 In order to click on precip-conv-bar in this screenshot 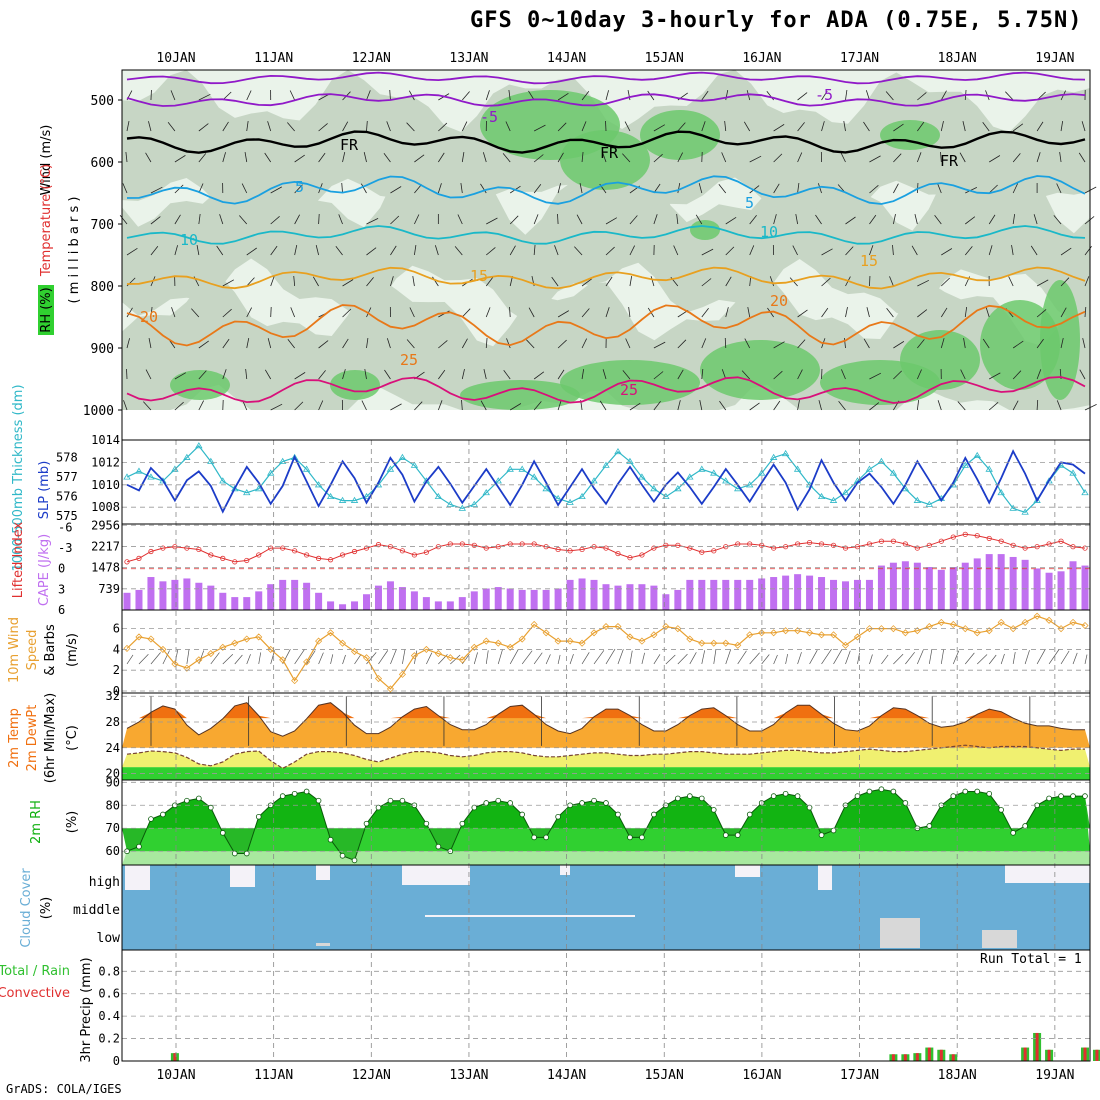, I will do `click(1085, 1054)`.